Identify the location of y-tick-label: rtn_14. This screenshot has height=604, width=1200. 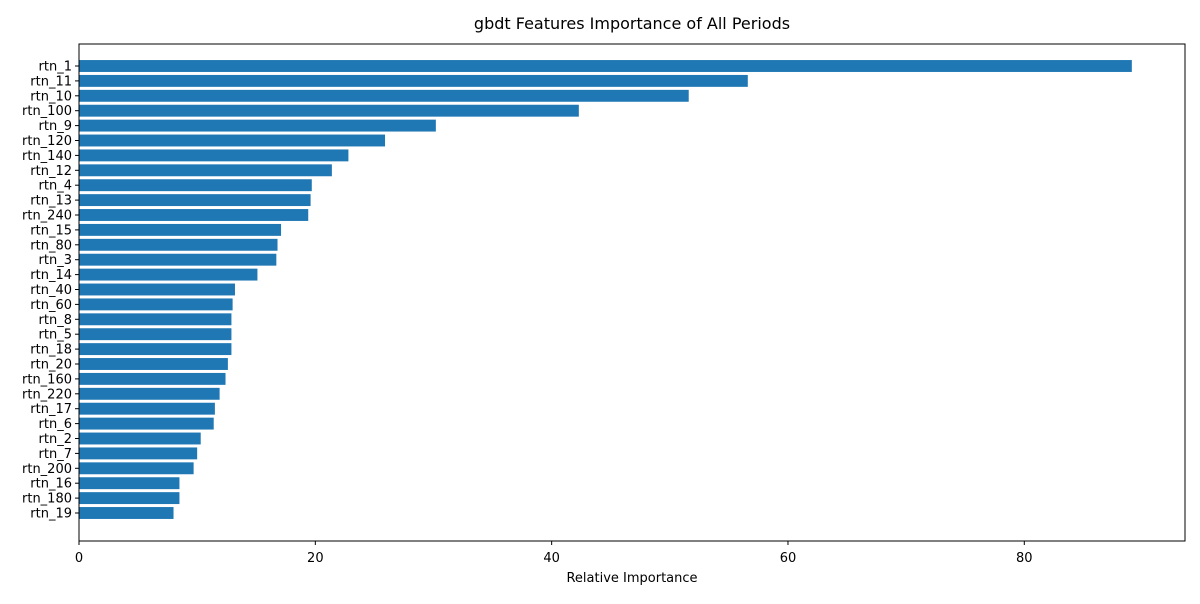
(51, 275).